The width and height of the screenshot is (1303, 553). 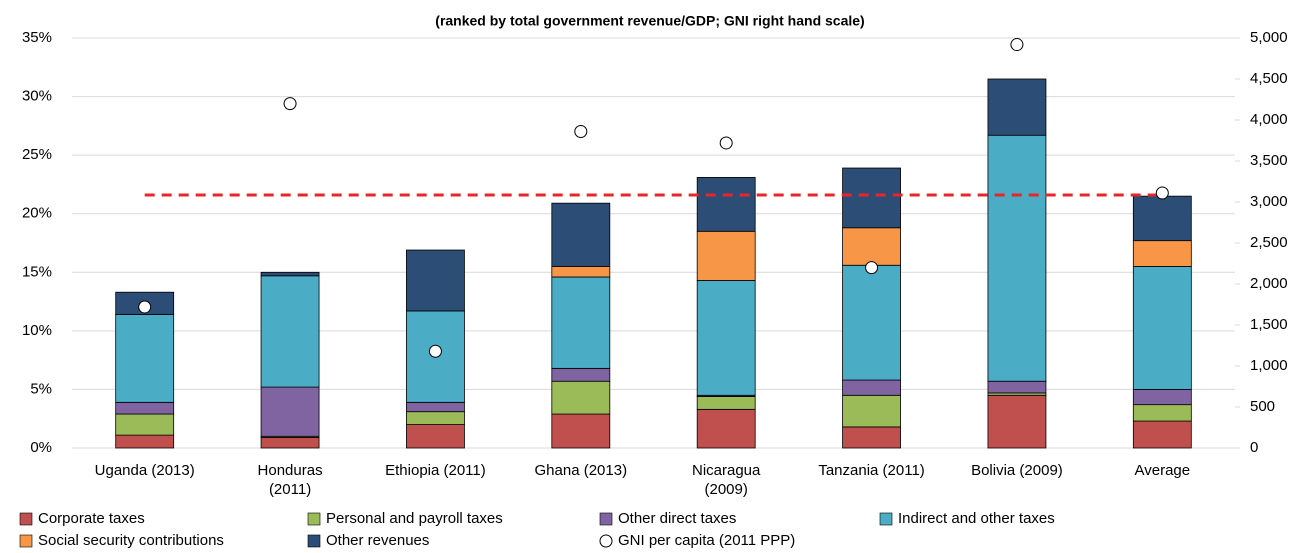 I want to click on y2-tick-label: 4,000, so click(x=1269, y=119).